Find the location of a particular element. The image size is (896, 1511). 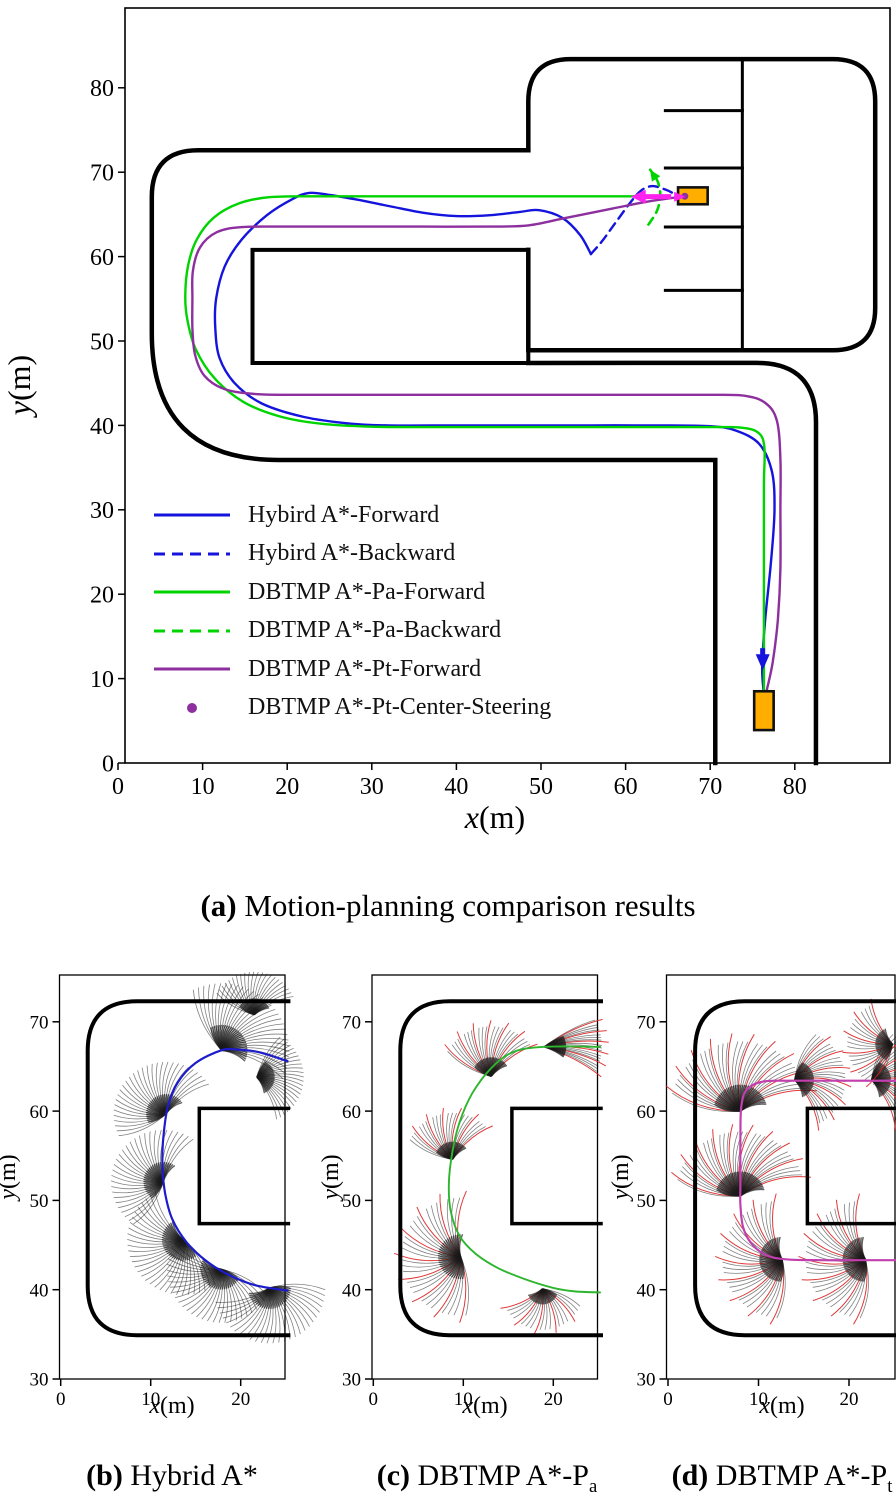

wall-corridor-right is located at coordinates (672, 563).